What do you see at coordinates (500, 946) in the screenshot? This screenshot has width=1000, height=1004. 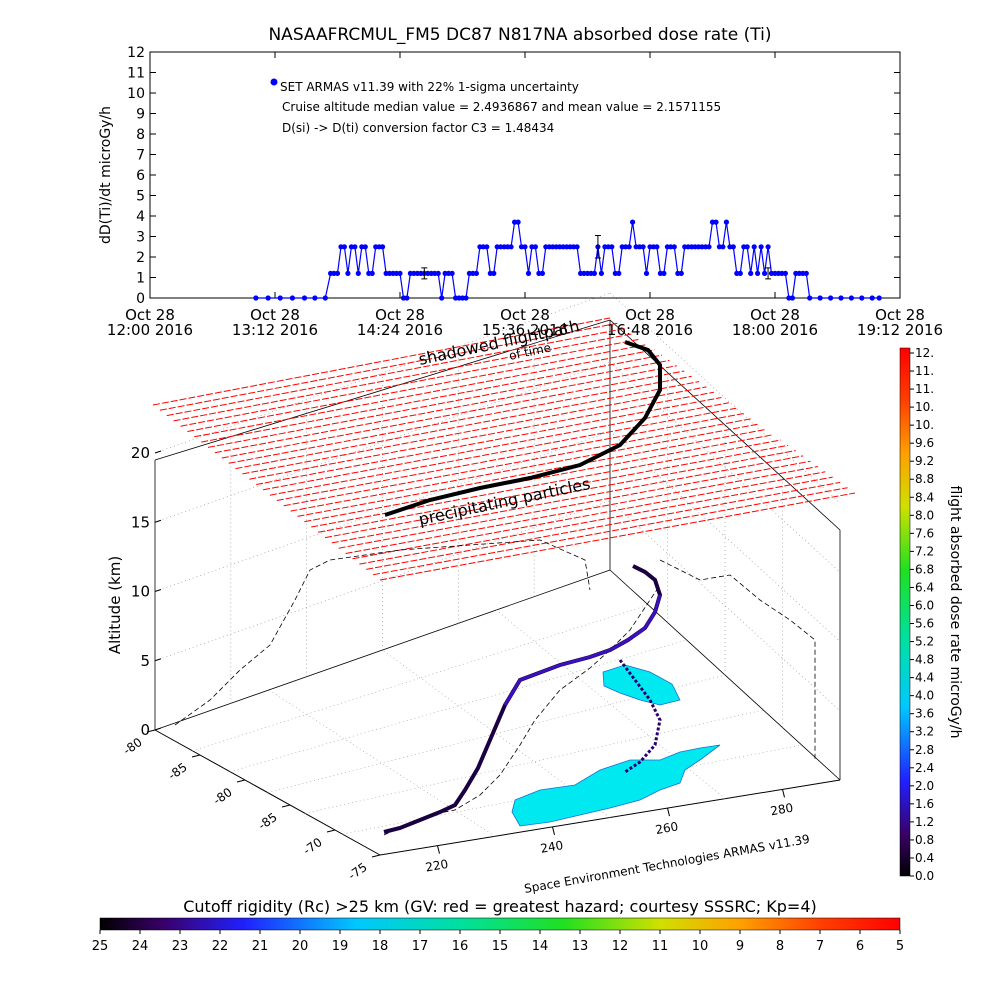 I see `rigidity-cb-tick-label: 15` at bounding box center [500, 946].